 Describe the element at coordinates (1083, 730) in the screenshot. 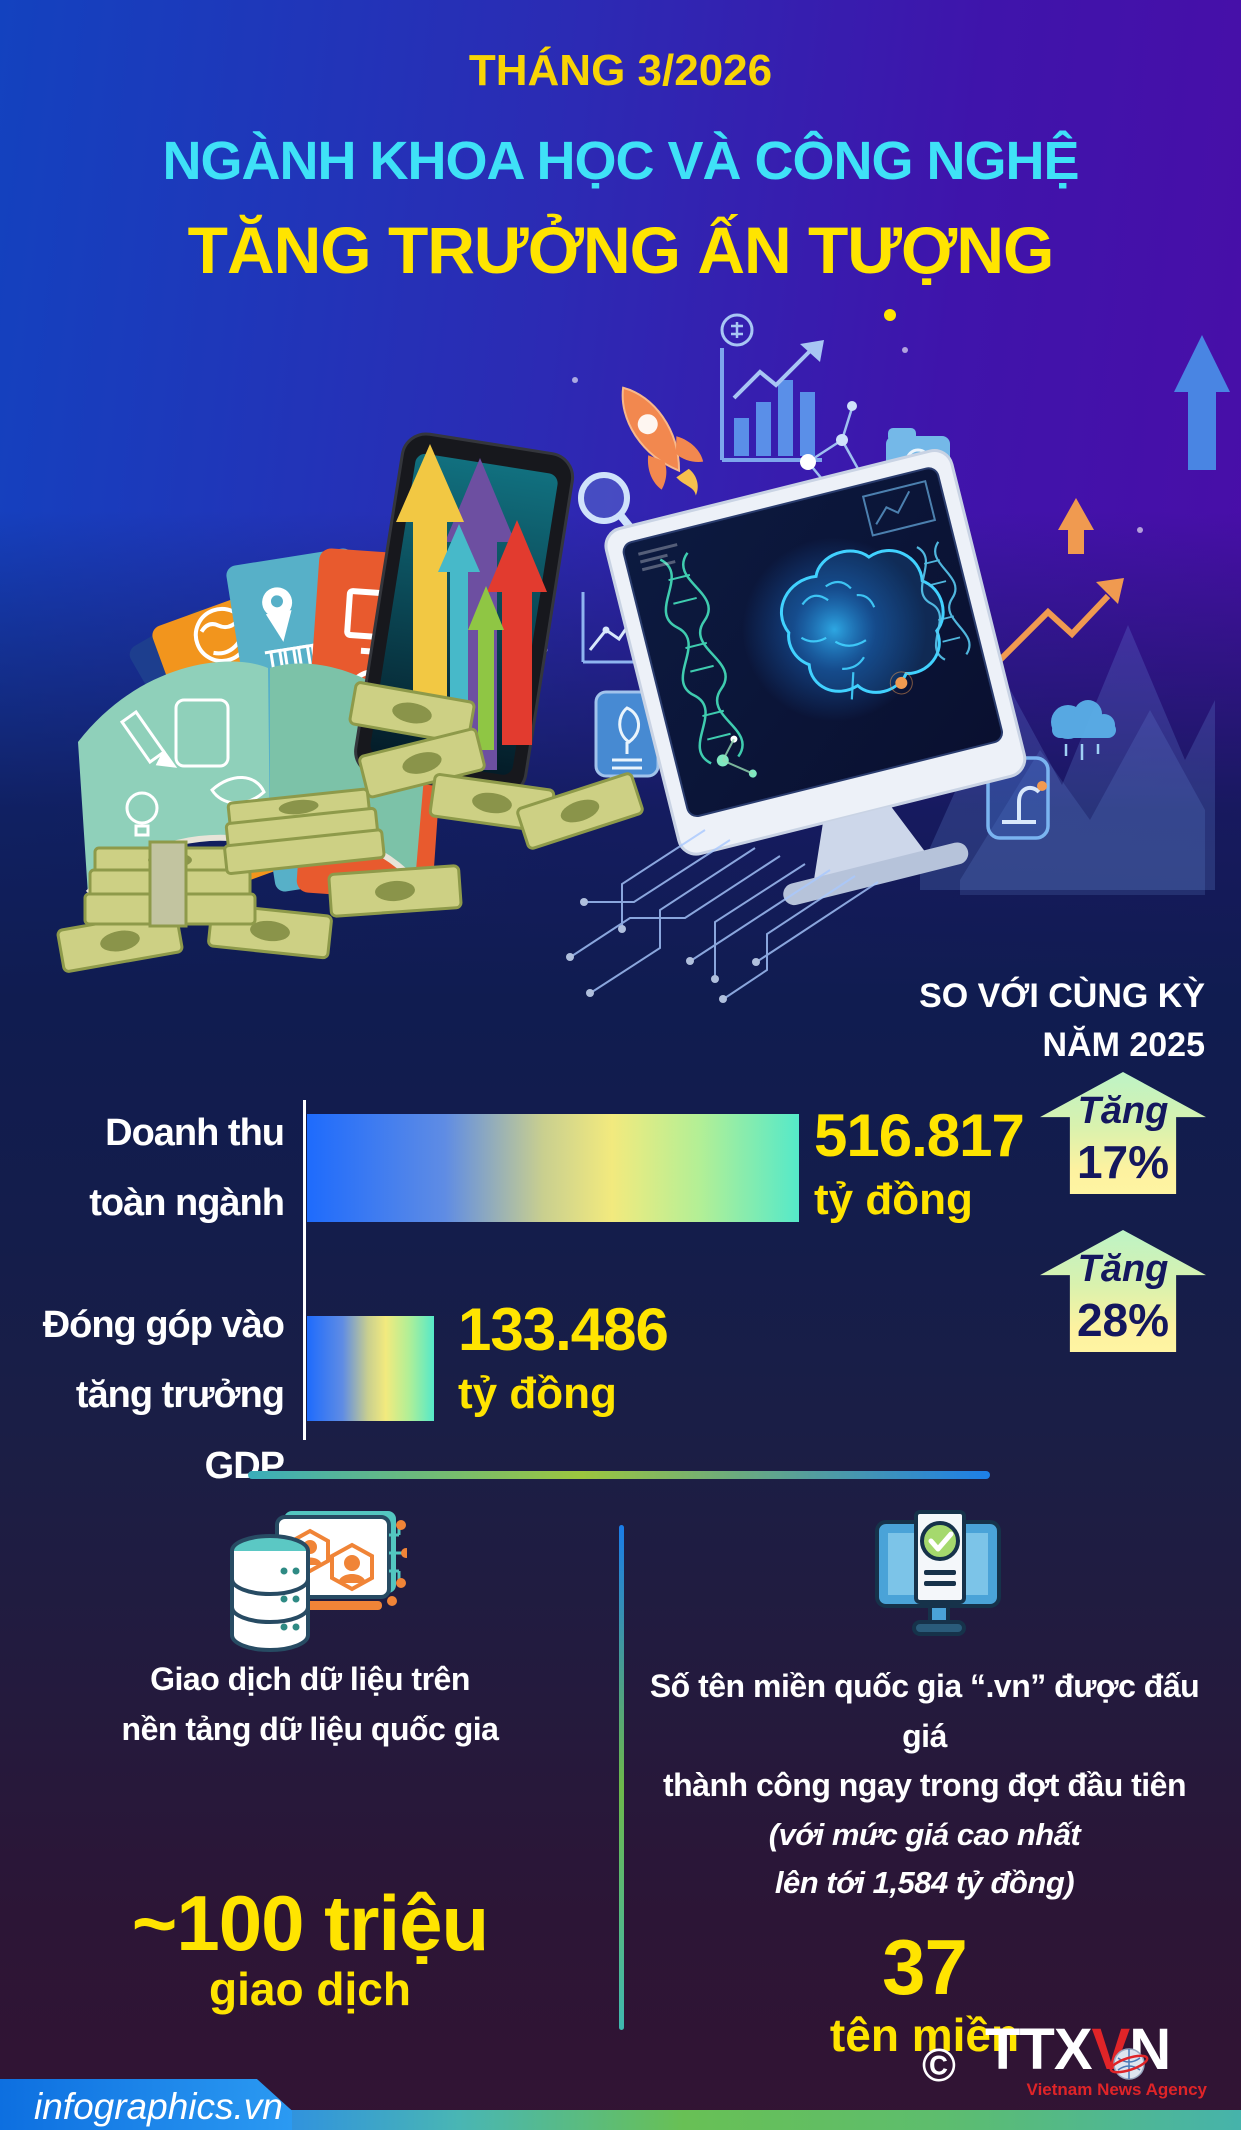

I see `cloud-icon` at that location.